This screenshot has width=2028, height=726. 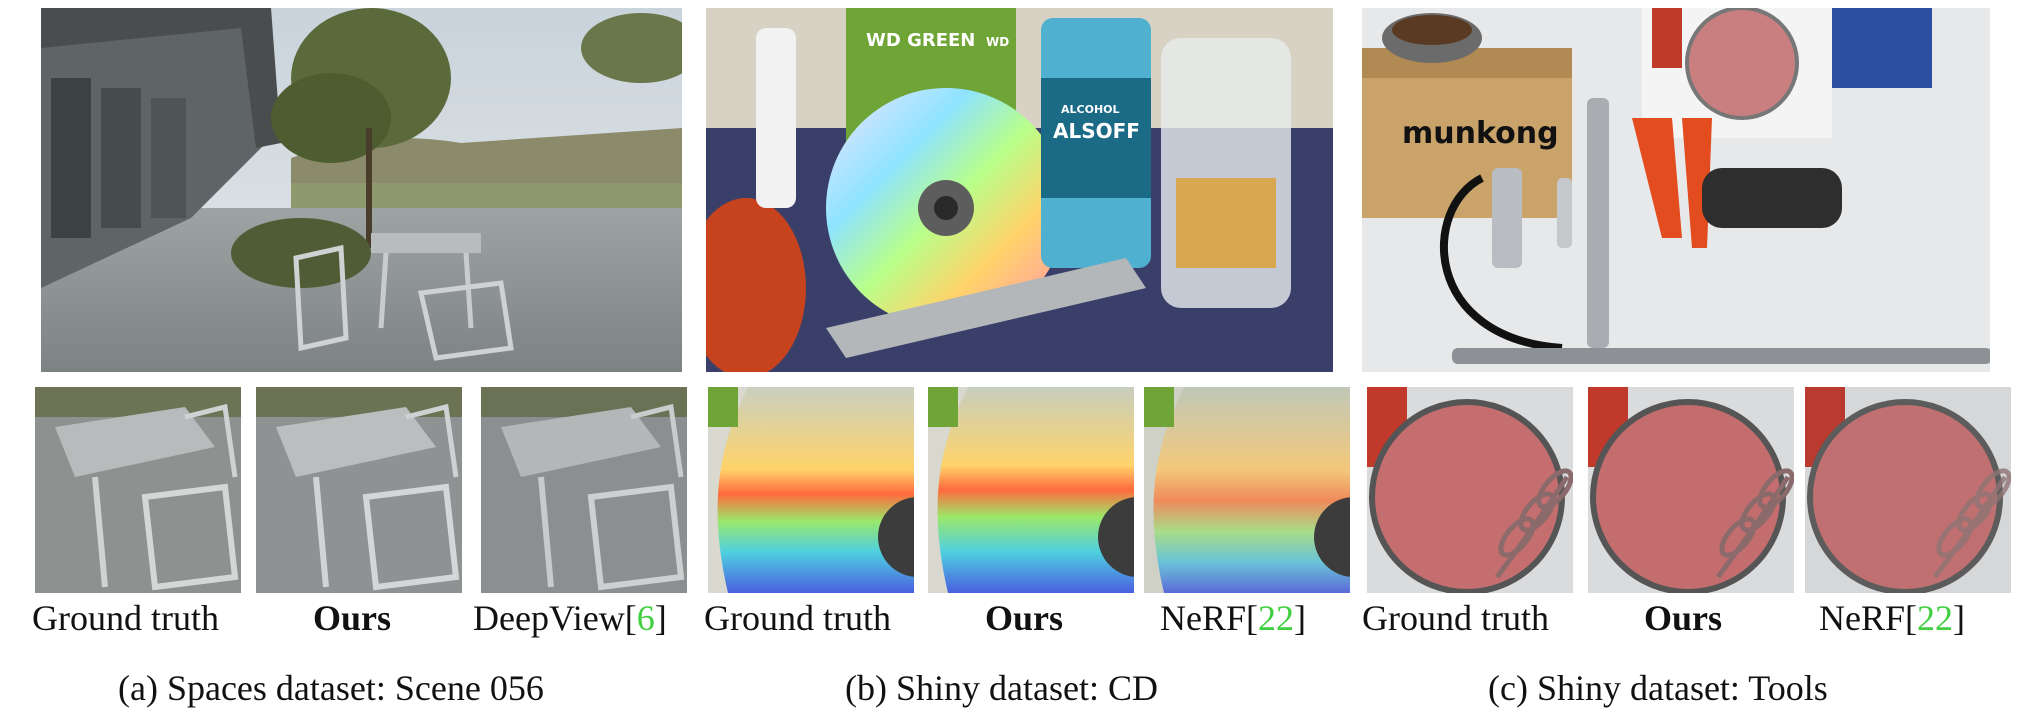 I want to click on baseline-name-a: DeepView[, so click(x=555, y=618).